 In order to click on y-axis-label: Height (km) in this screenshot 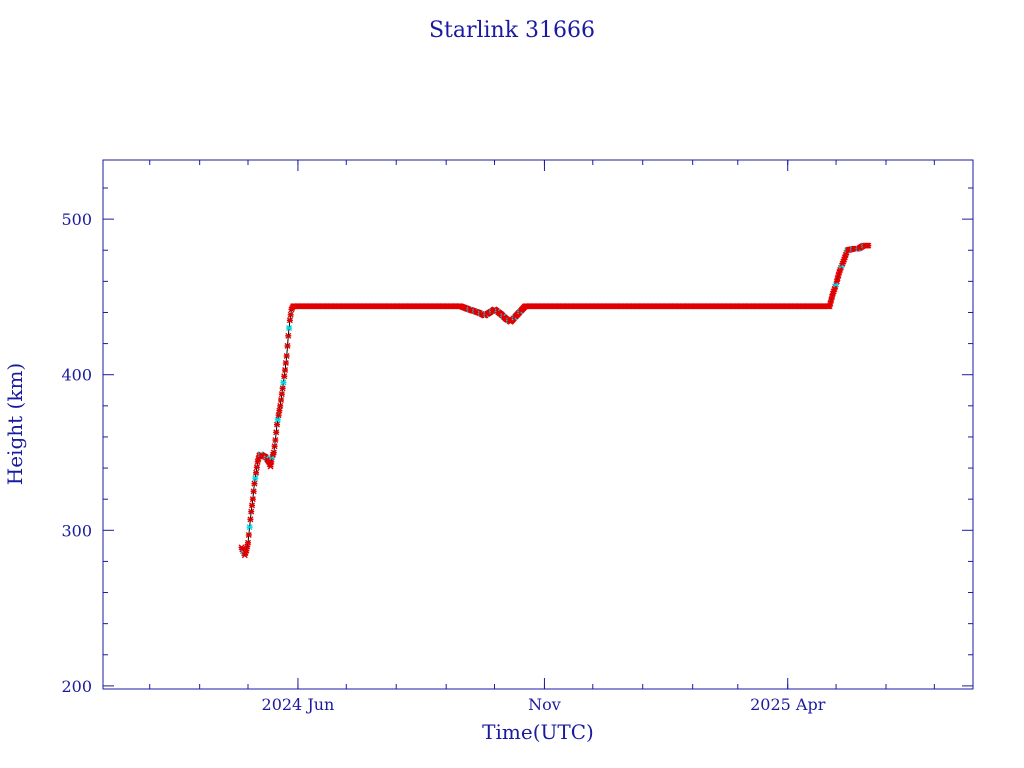, I will do `click(15, 424)`.